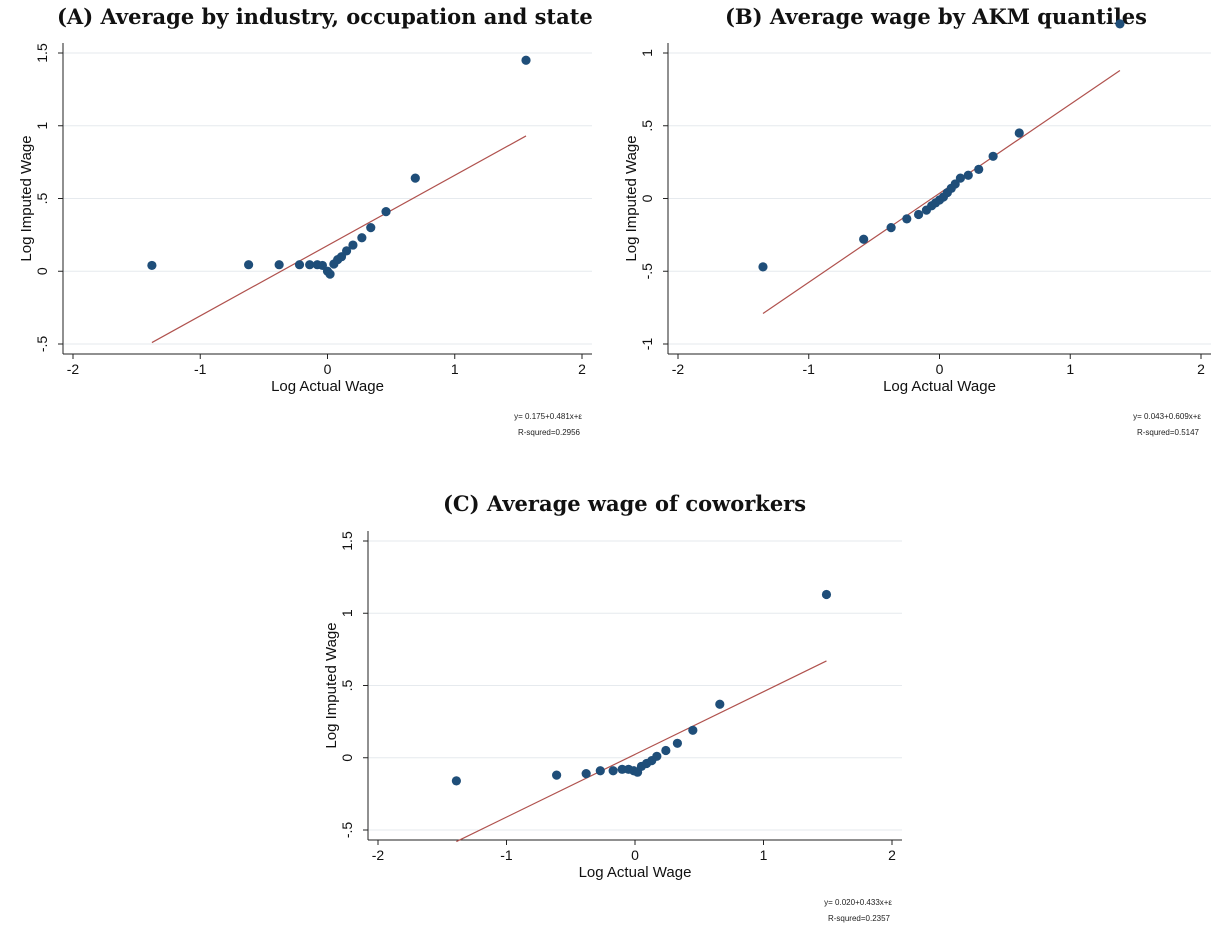 This screenshot has width=1225, height=948. Describe the element at coordinates (1168, 432) in the screenshot. I see `r-squared-note: R-squred=0.5147` at that location.